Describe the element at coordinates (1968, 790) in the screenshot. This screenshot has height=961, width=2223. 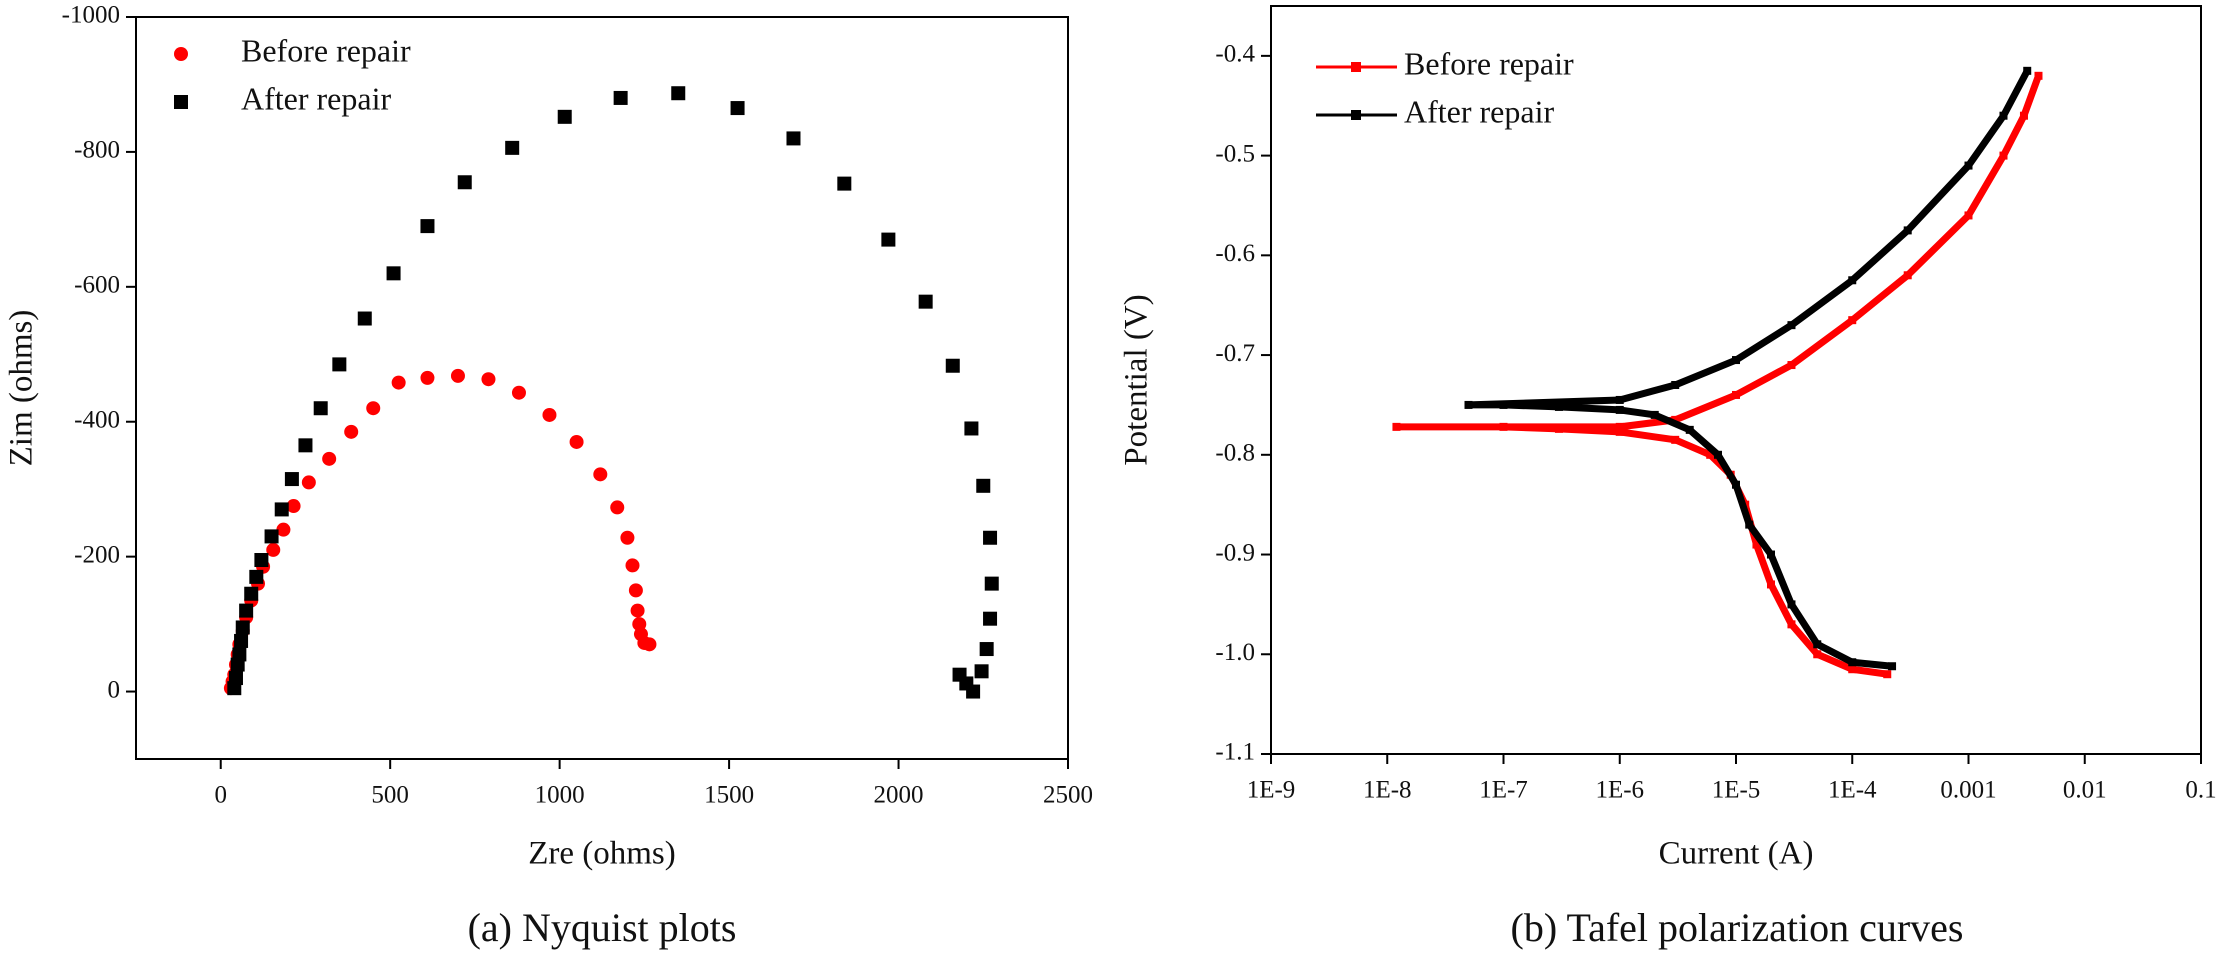
I see `x-tick-label: 0.001` at that location.